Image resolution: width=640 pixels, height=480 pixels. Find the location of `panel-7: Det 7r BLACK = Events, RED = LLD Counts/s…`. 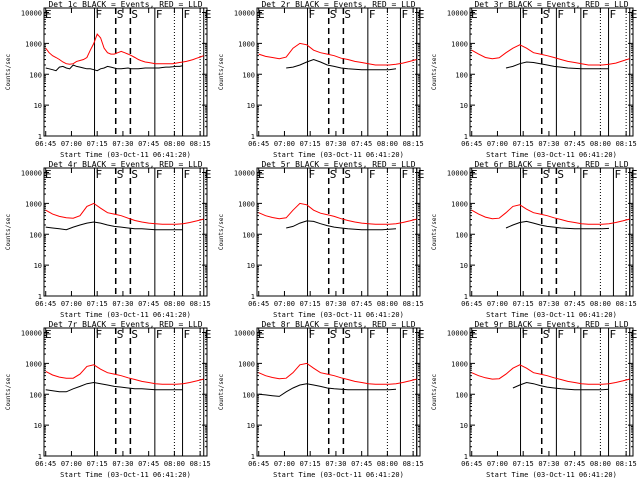

panel-7: Det 7r BLACK = Events, RED = LLD Counts/s… is located at coordinates (108, 399).